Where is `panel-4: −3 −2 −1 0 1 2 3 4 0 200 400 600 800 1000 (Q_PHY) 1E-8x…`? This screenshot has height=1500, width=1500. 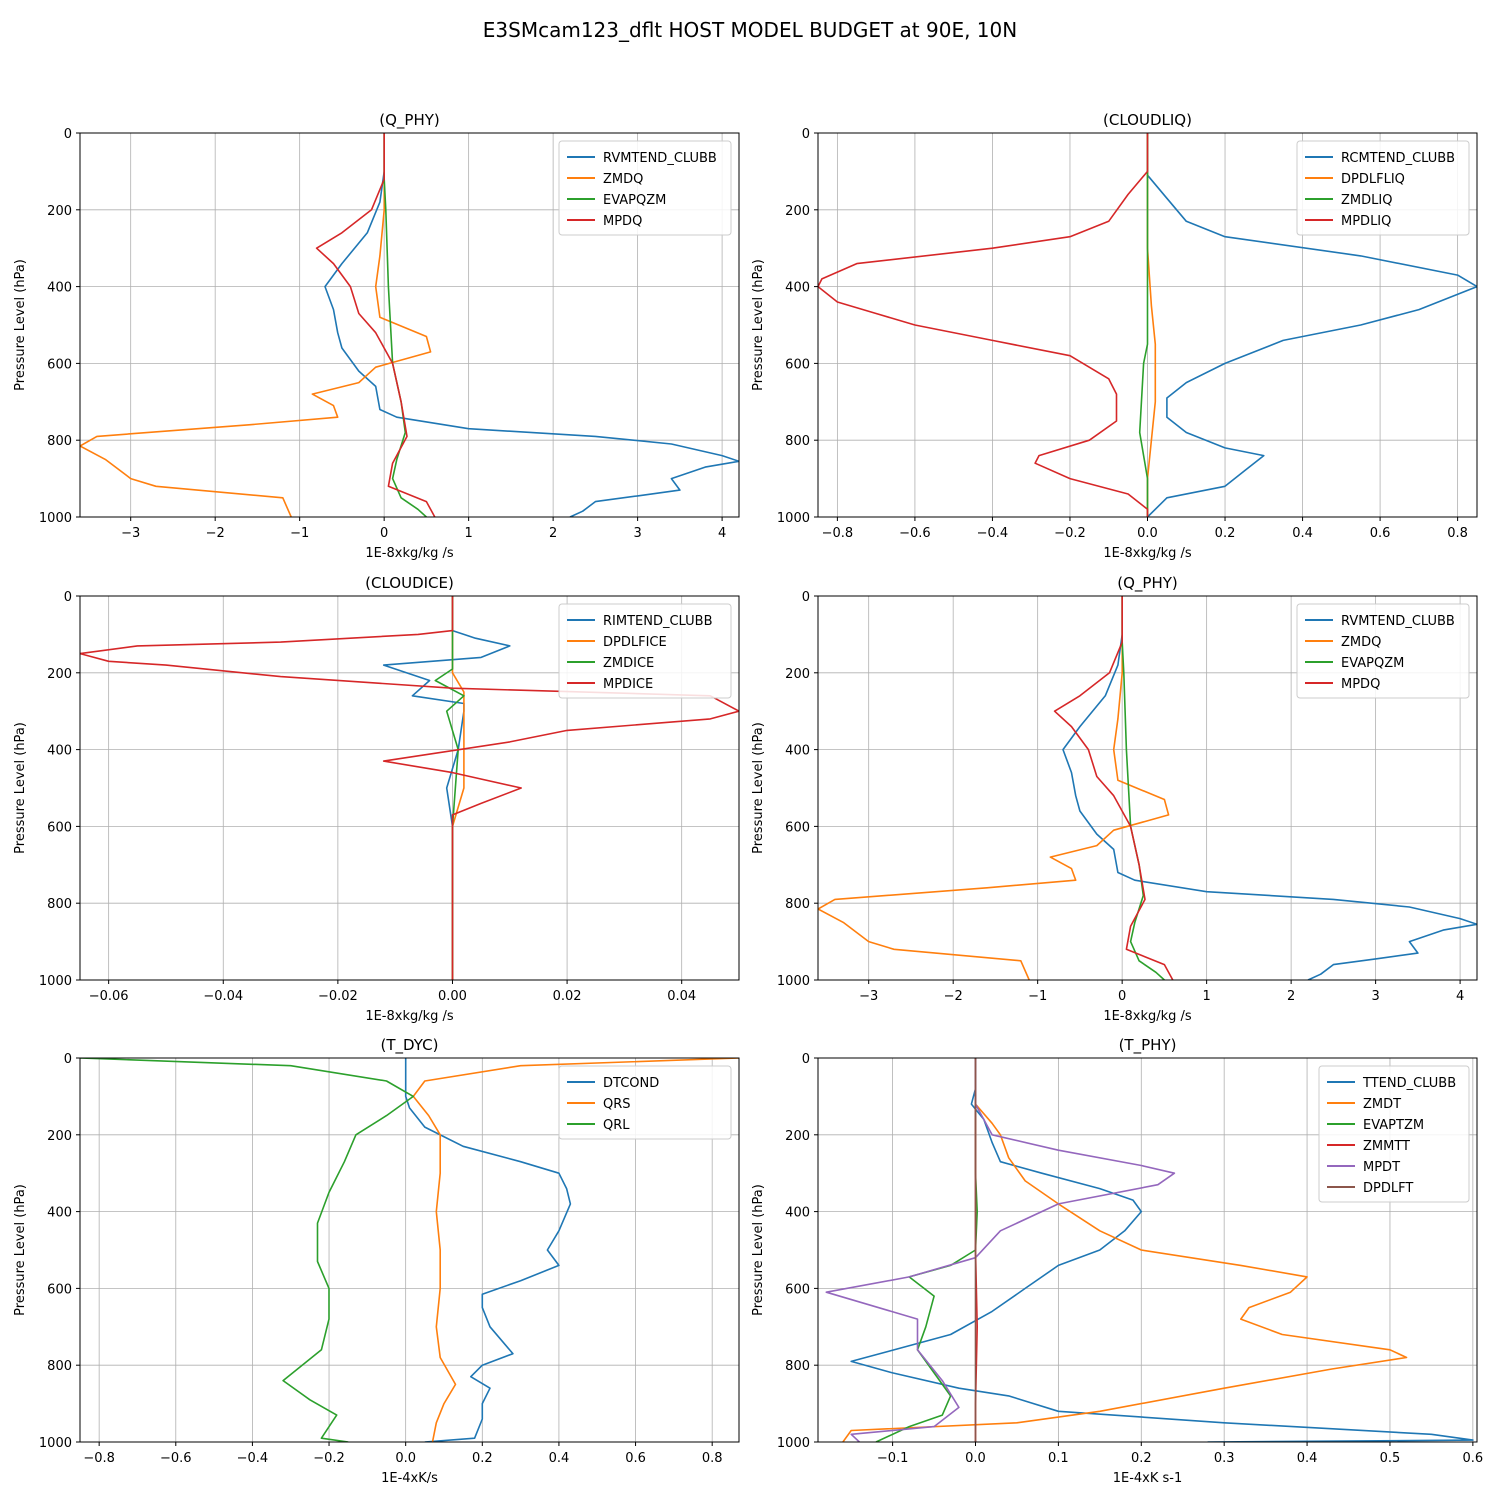
panel-4: −3 −2 −1 0 1 2 3 4 0 200 400 600 800 1000 (Q_PHY) 1E-8x… is located at coordinates (1114, 799).